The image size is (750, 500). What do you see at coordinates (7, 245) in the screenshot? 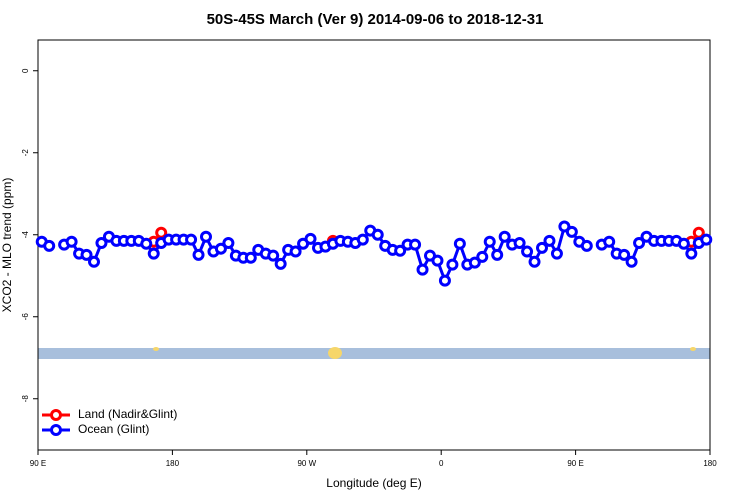
I see `y-axis-label: XCO2 - MLO trend (ppm)` at bounding box center [7, 245].